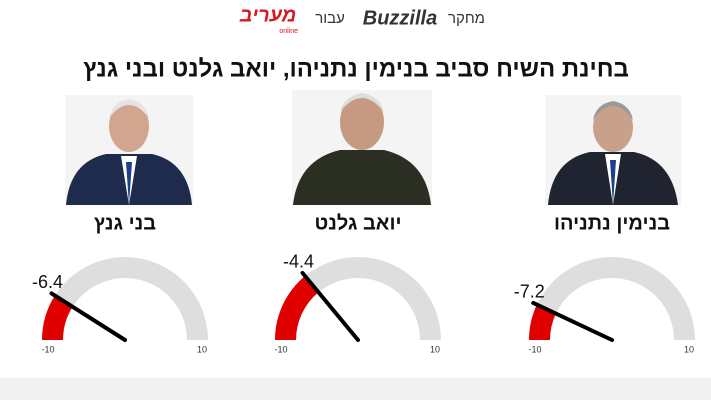  I want to click on header-brand: Buzzilla, so click(400, 18).